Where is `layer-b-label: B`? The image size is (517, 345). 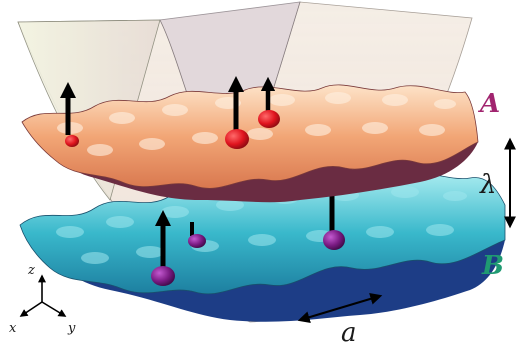 layer-b-label: B is located at coordinates (492, 266).